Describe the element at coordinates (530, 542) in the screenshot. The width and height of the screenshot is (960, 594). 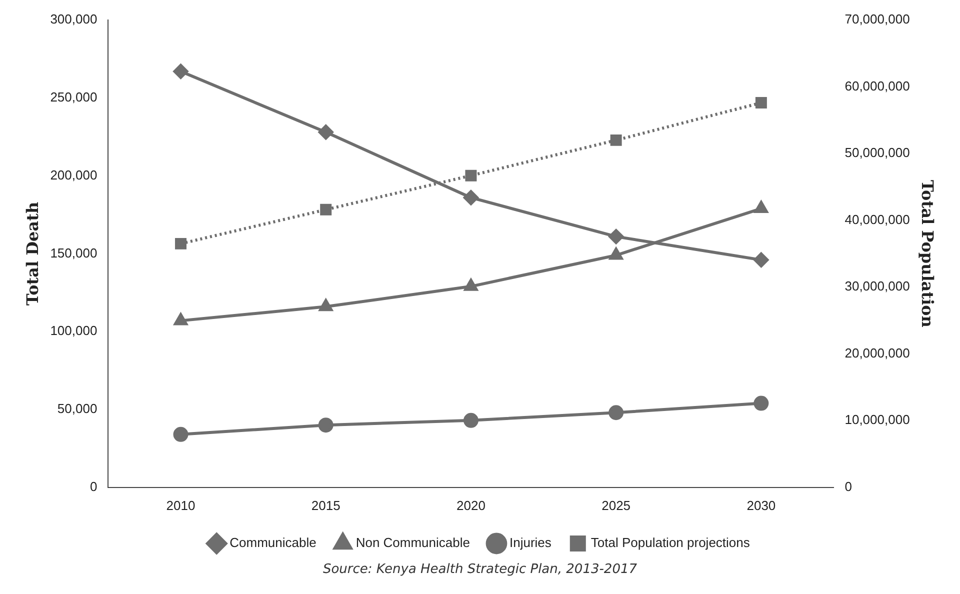
I see `legend-label: Injuries` at that location.